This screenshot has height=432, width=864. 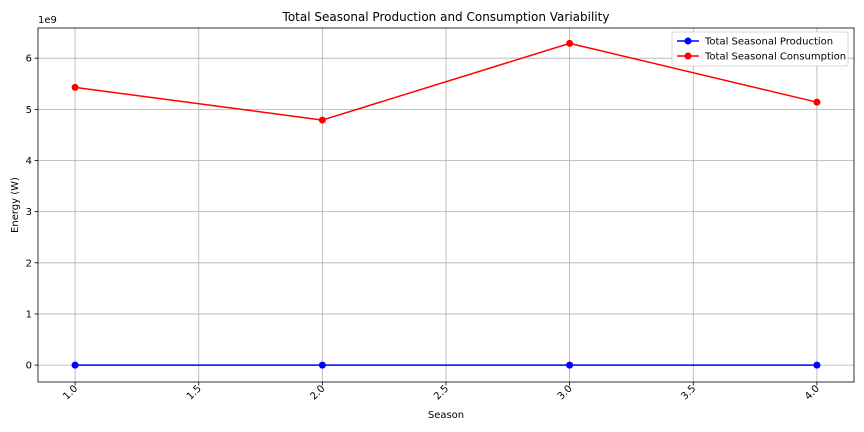 What do you see at coordinates (29, 314) in the screenshot?
I see `y-tick-label: 1` at bounding box center [29, 314].